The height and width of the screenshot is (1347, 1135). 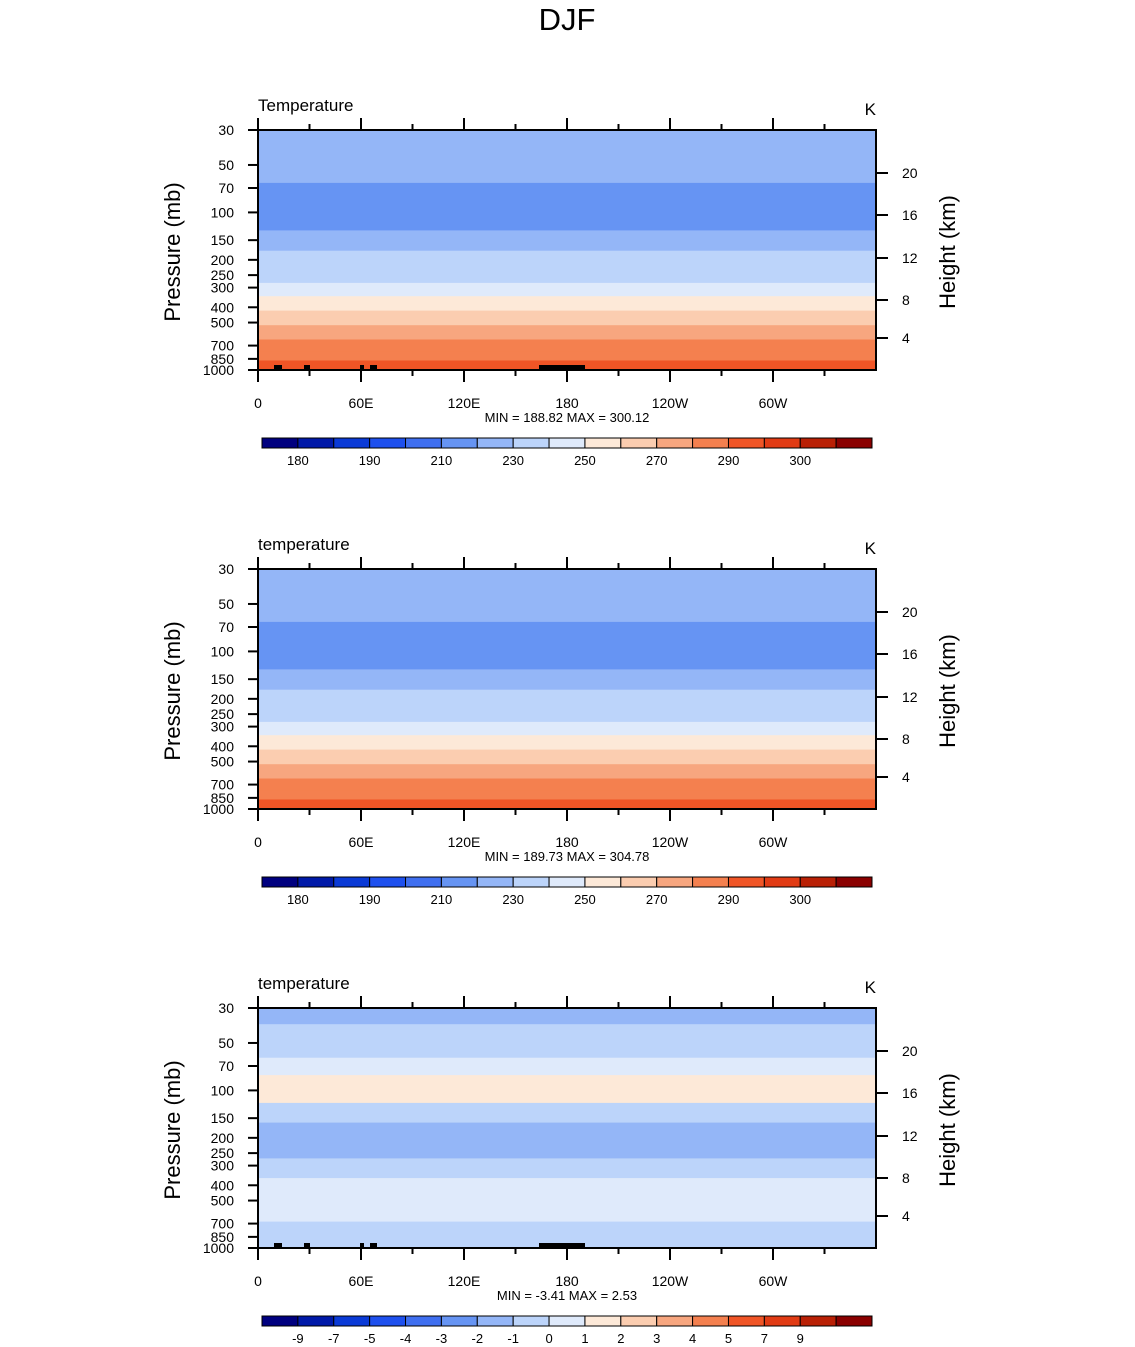 What do you see at coordinates (406, 1338) in the screenshot?
I see `colorbar-label: -4` at bounding box center [406, 1338].